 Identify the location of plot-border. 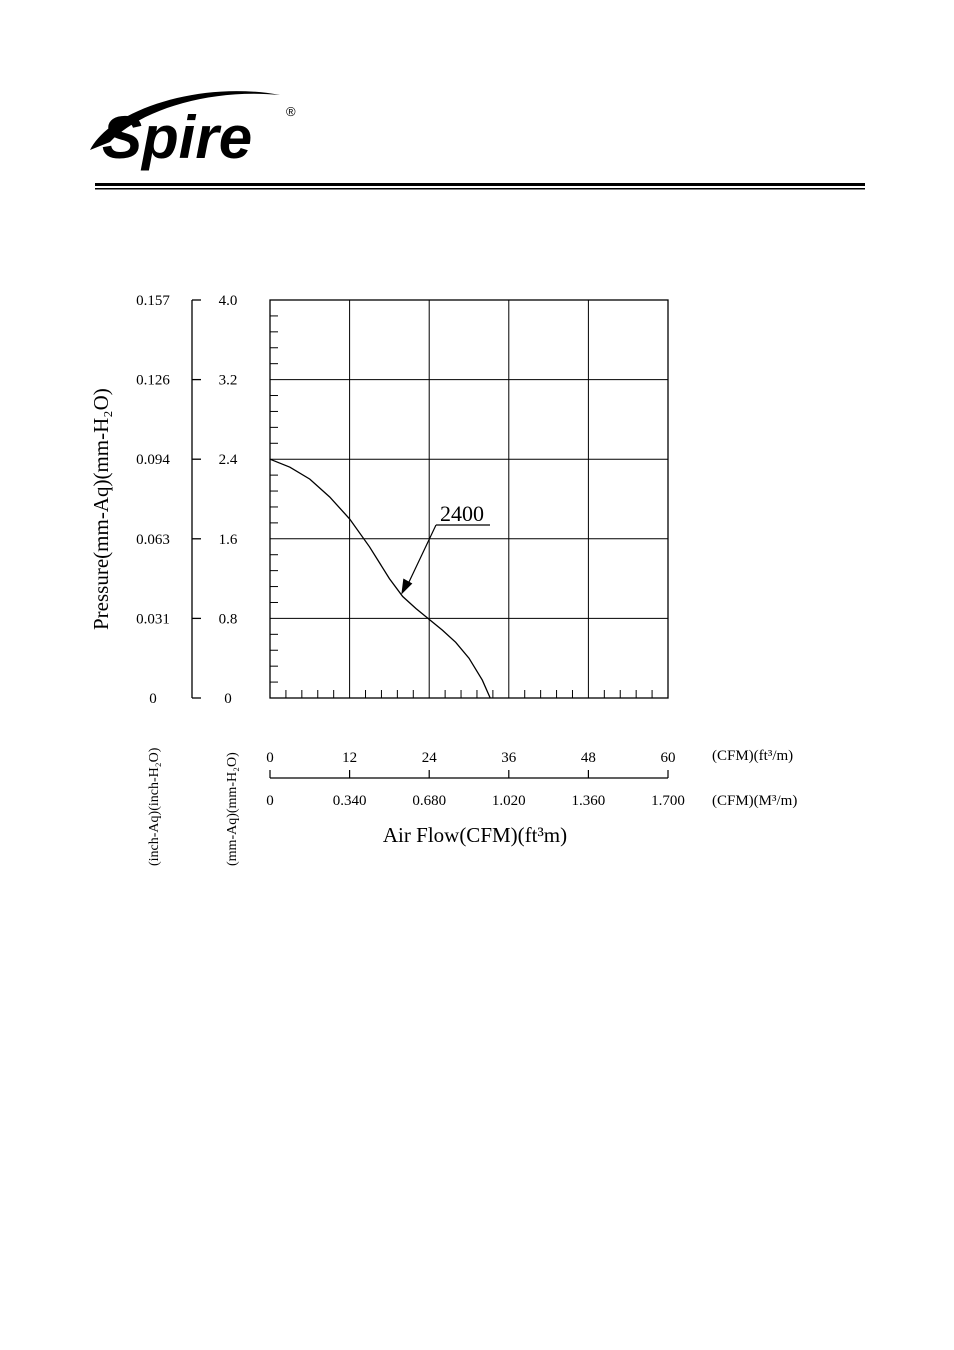
(469, 499).